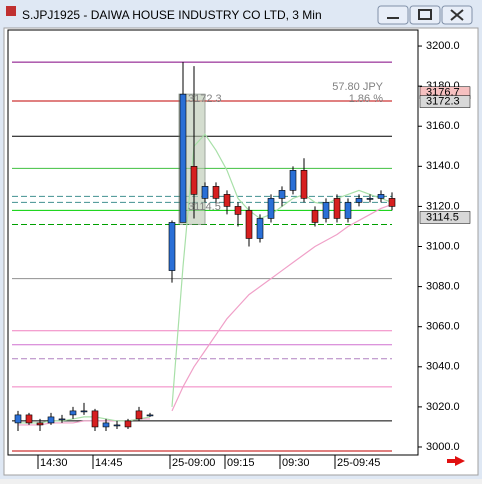  Describe the element at coordinates (443, 206) in the screenshot. I see `y-tick-label: 3120.0` at that location.